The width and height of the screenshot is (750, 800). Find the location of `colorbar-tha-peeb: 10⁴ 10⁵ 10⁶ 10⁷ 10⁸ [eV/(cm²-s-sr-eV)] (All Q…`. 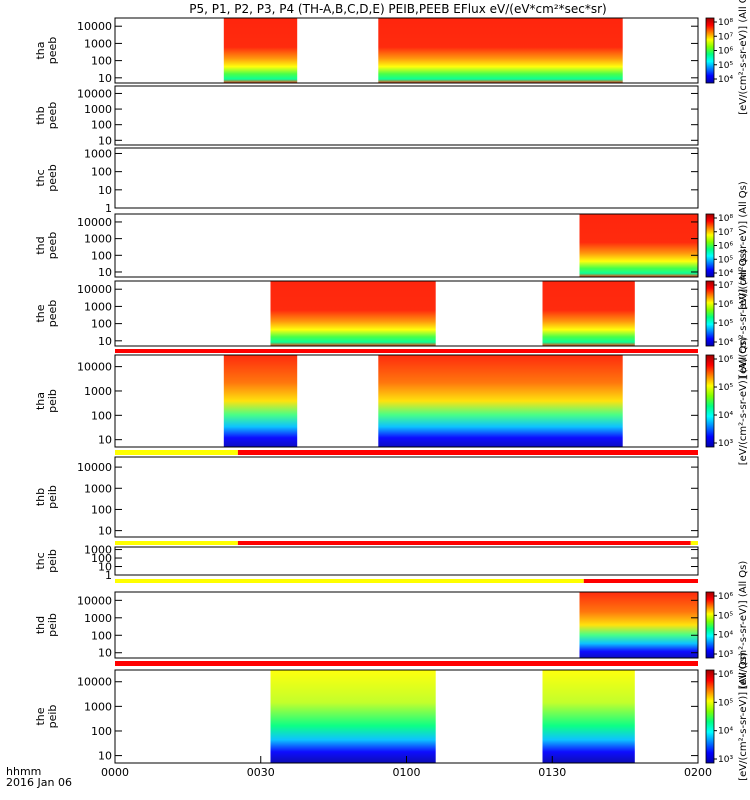

colorbar-tha-peeb: 10⁴ 10⁵ 10⁶ 10⁷ 10⁸ [eV/(cm²-s-sr-eV)] (All Q… is located at coordinates (727, 57).